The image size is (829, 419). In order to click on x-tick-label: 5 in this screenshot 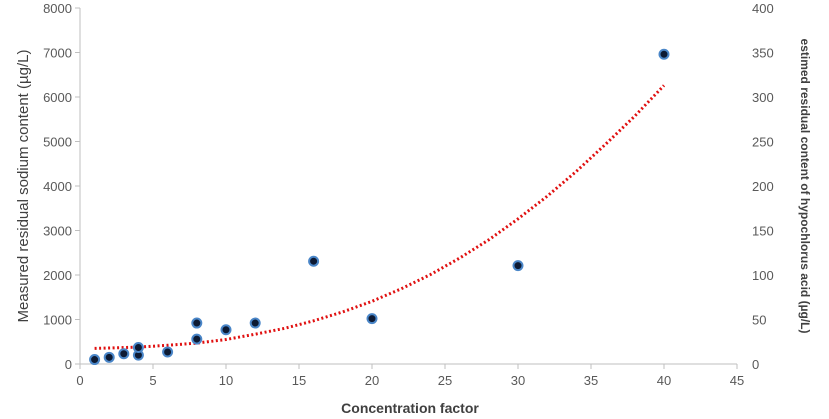, I will do `click(152, 380)`.